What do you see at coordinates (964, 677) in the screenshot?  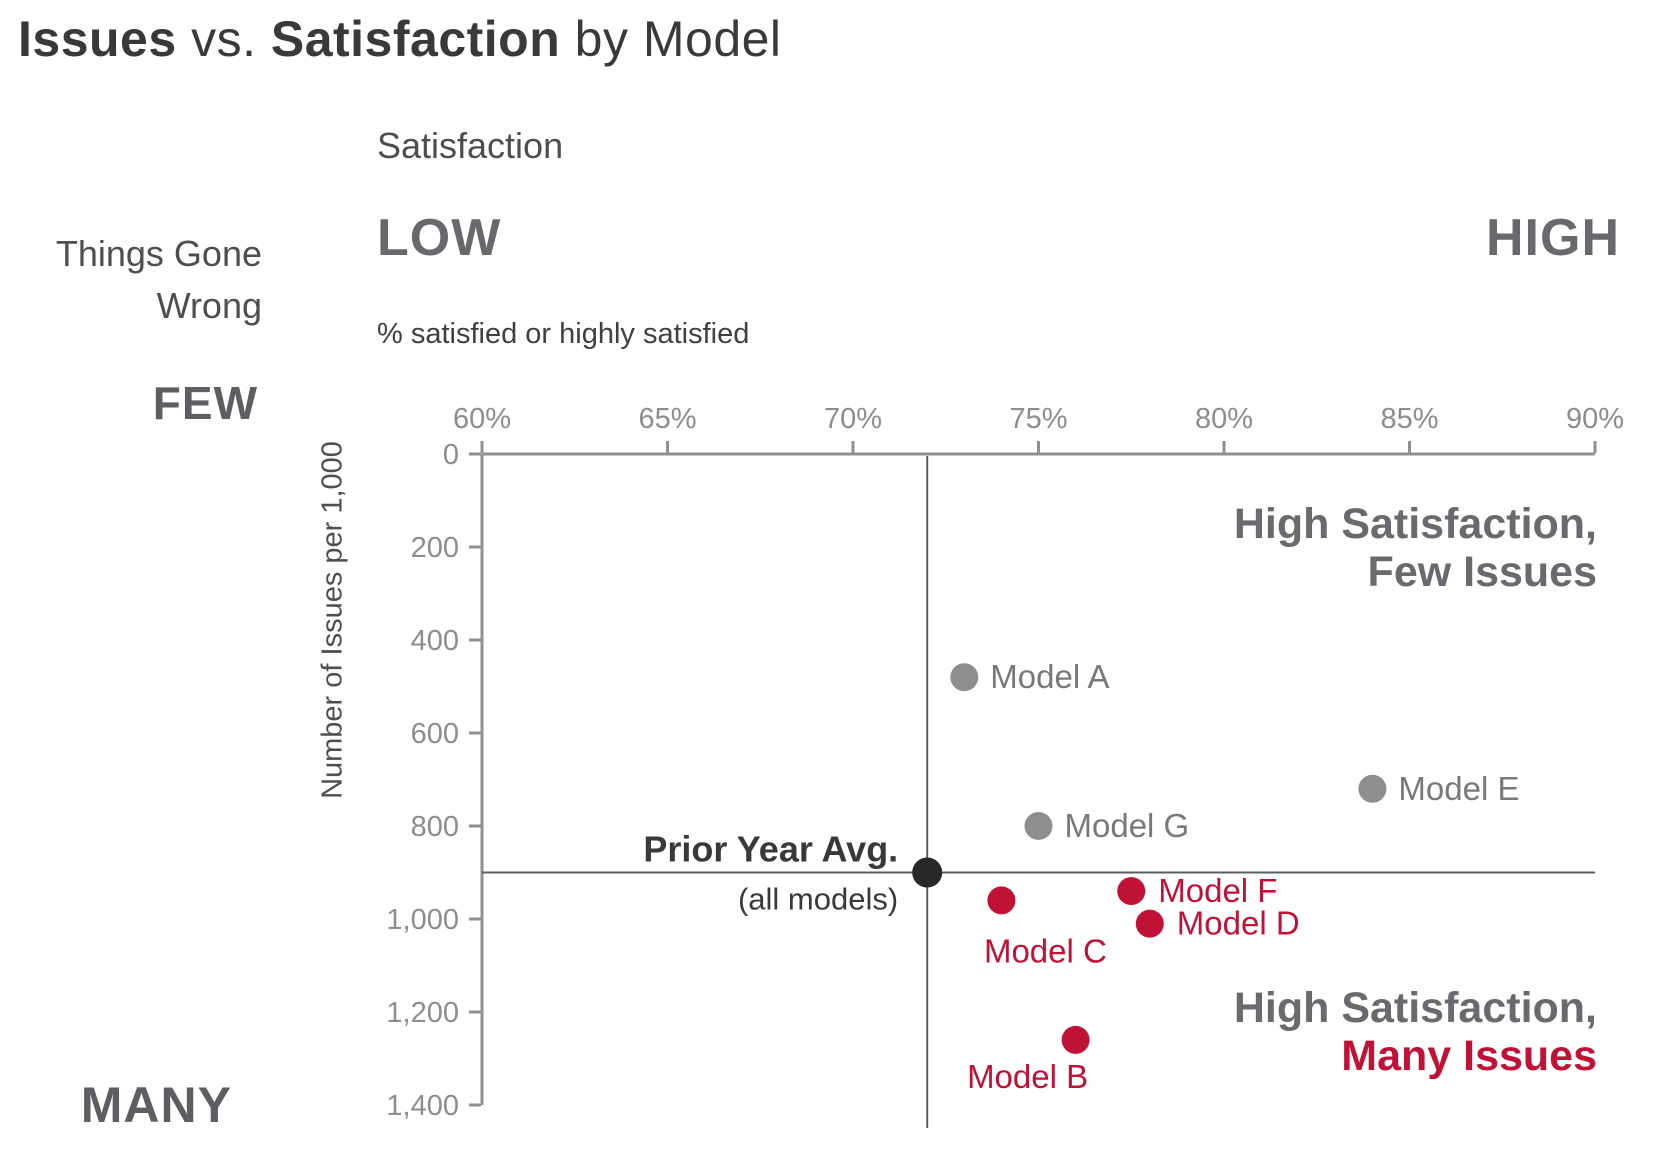 I see `data-point-model-a` at bounding box center [964, 677].